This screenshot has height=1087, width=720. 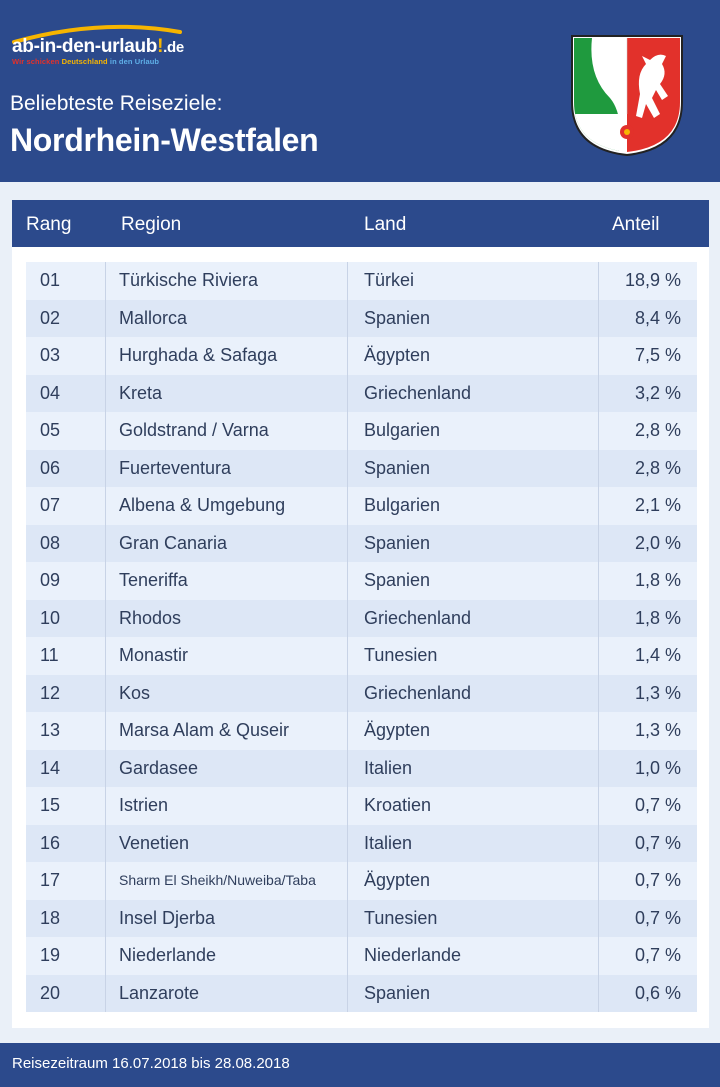 What do you see at coordinates (657, 542) in the screenshot?
I see `anteil-cell: 2,0 %` at bounding box center [657, 542].